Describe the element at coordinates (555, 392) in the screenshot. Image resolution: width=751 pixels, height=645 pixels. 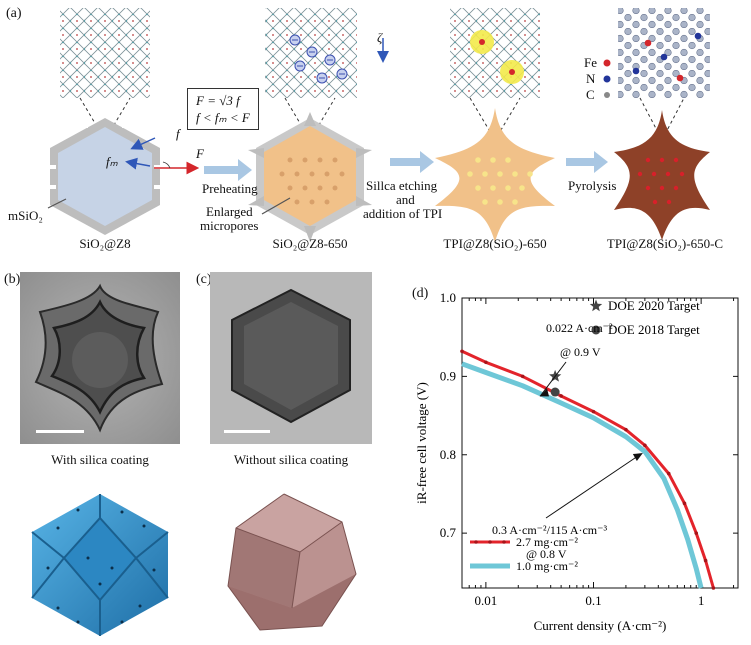
I see `target-marker-circle` at that location.